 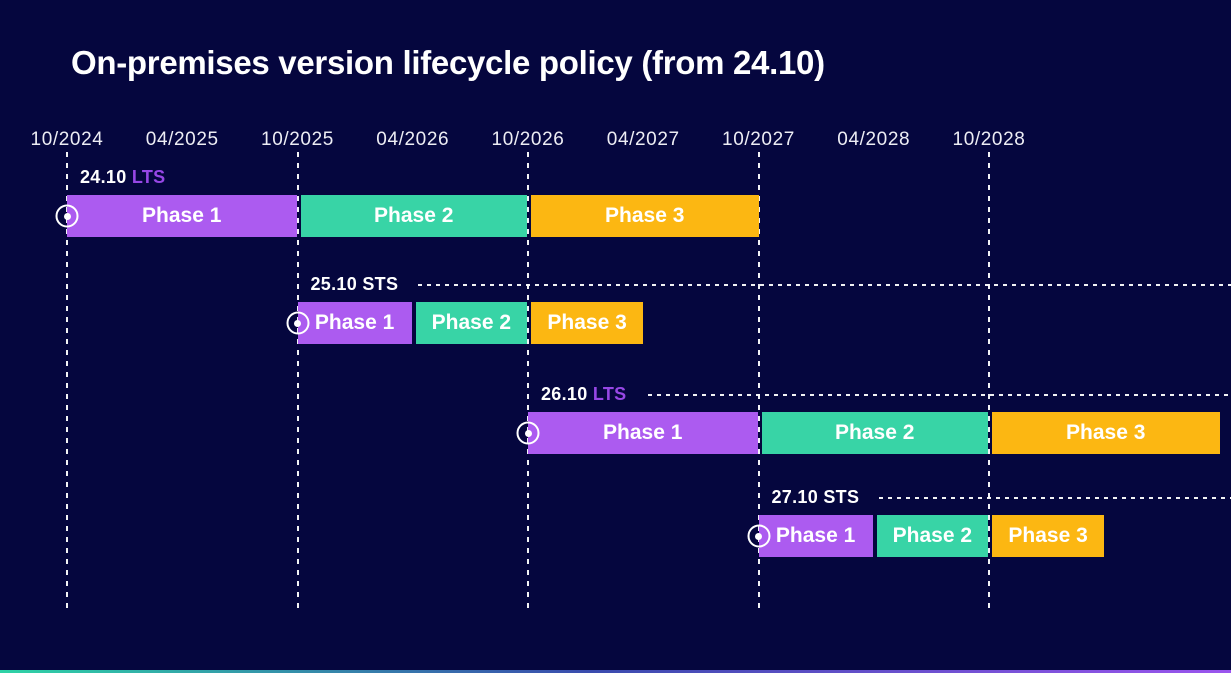 I want to click on x-axis-tick-label: 04/2025, so click(x=182, y=139).